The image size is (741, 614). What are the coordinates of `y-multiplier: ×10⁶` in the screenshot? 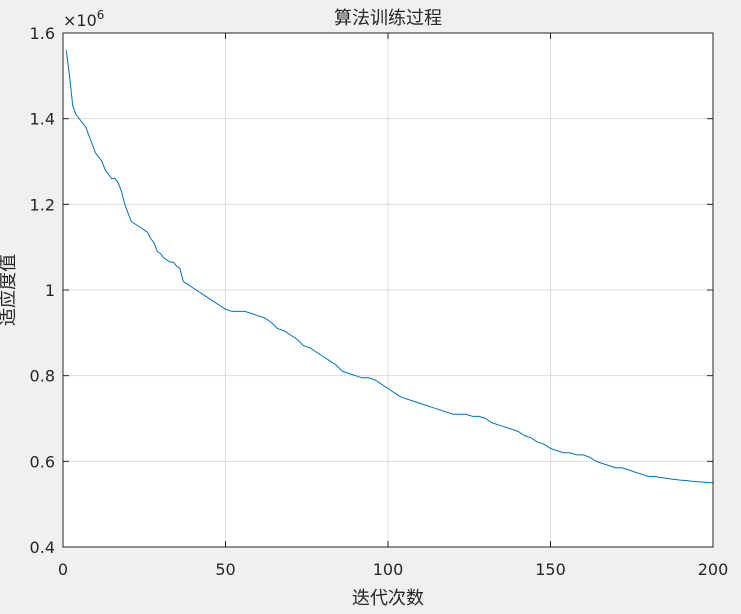 It's located at (83, 19).